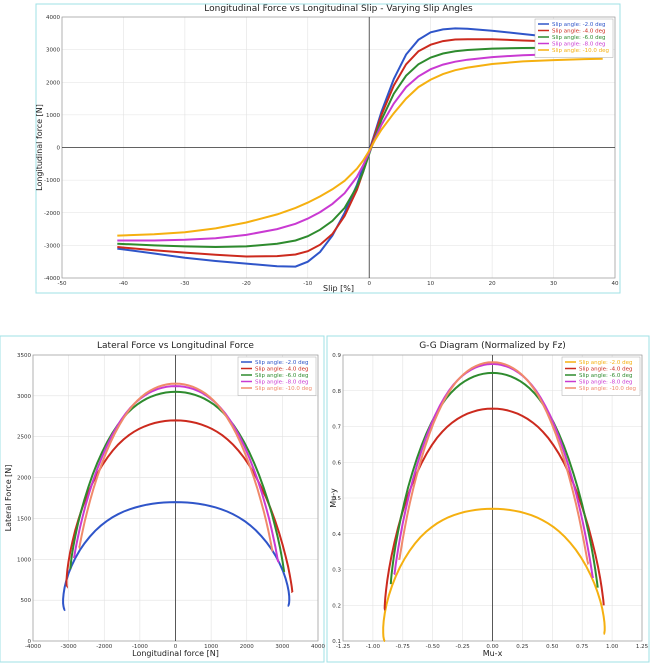  Describe the element at coordinates (52, 246) in the screenshot. I see `y-tick-label: -3000` at that location.